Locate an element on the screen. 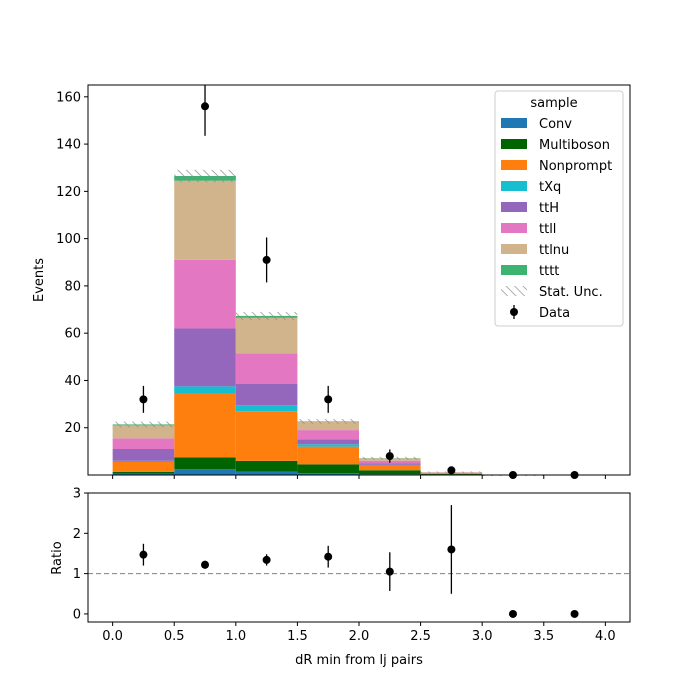 This screenshot has height=700, width=700. x-tick-label-8: 4.0 is located at coordinates (605, 636).